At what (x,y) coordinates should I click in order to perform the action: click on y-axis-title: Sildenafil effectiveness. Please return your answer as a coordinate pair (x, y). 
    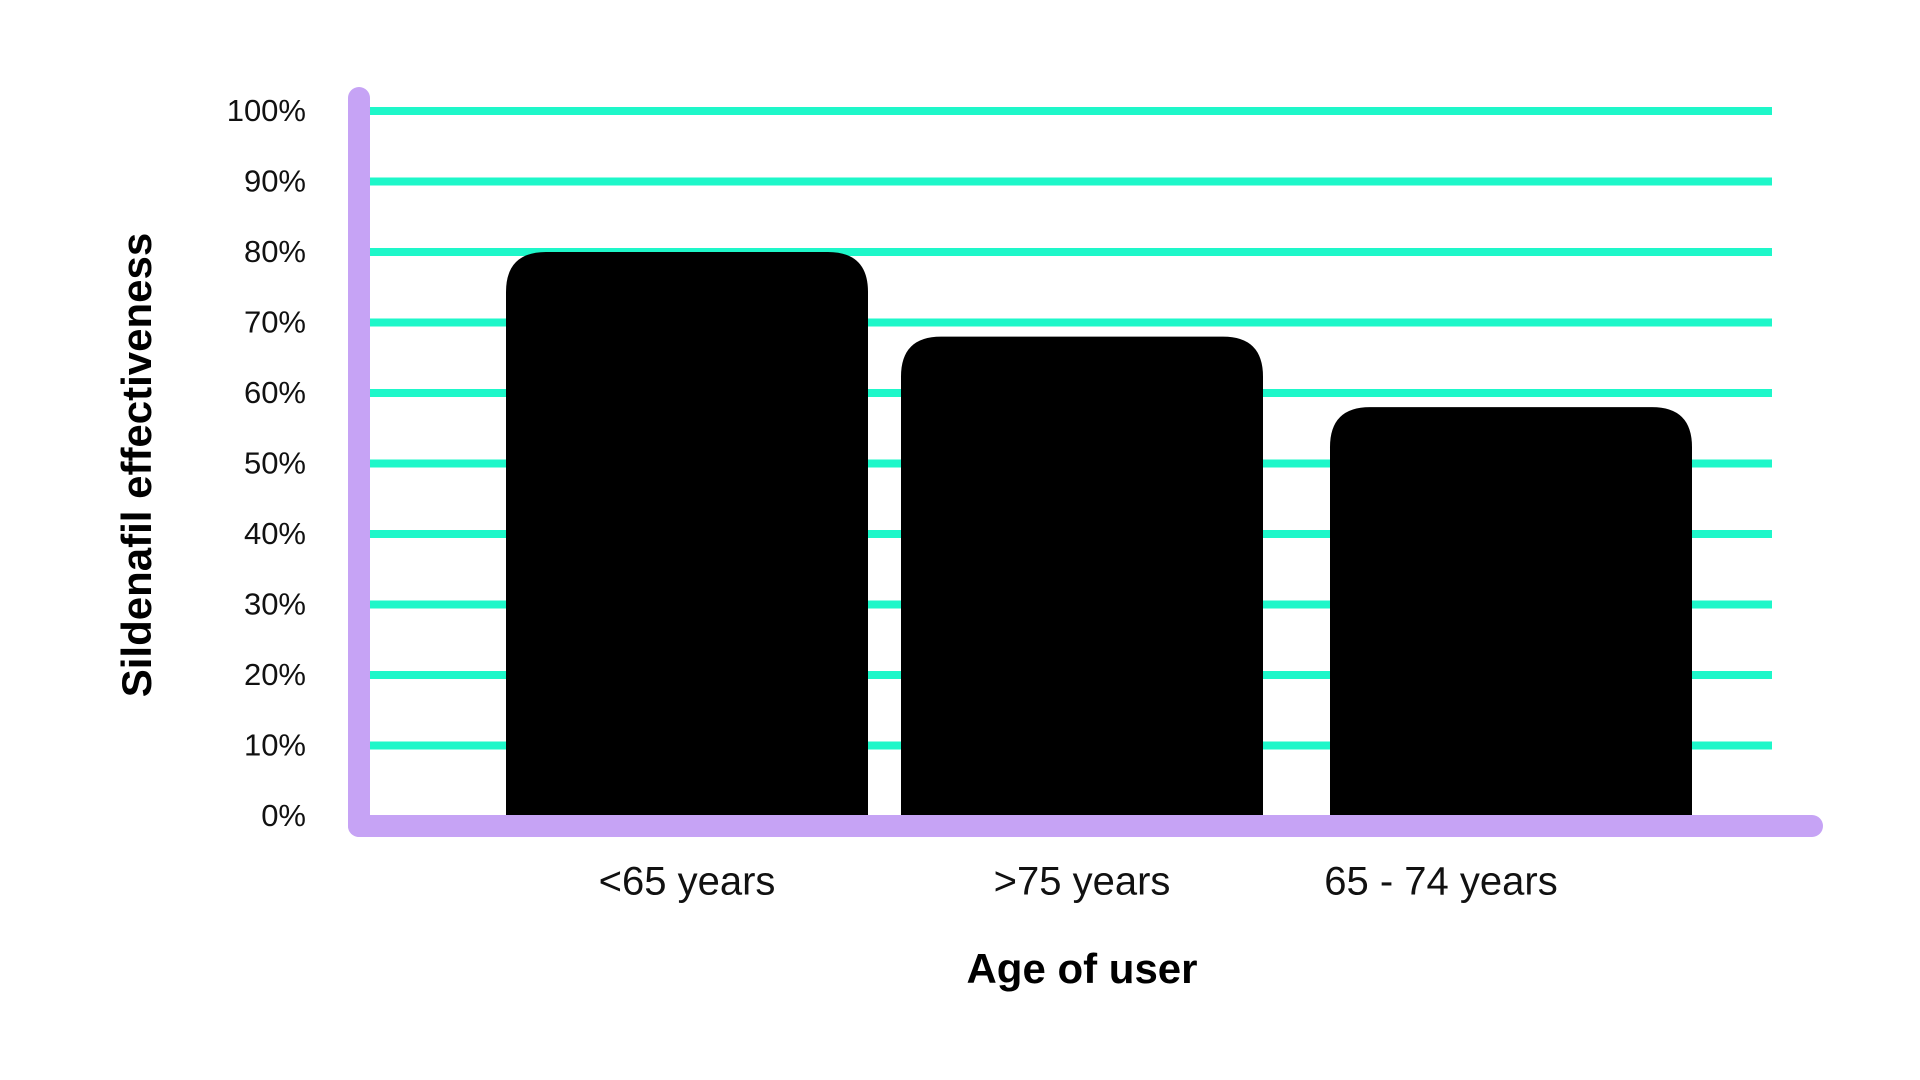
    Looking at the image, I should click on (136, 465).